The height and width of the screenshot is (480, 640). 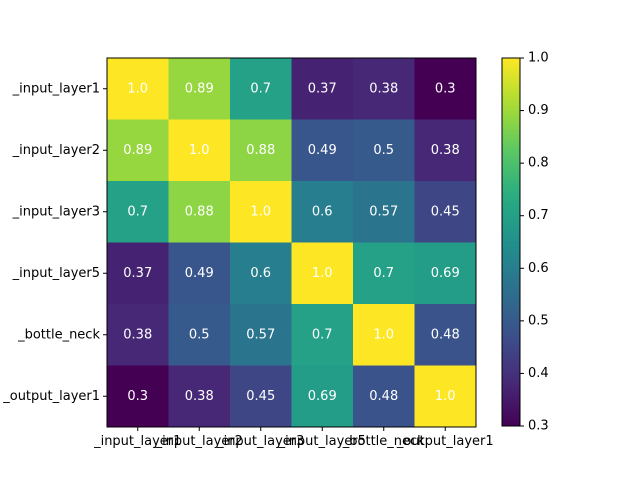 I want to click on x-tick-label: _input_layer2, so click(x=199, y=441).